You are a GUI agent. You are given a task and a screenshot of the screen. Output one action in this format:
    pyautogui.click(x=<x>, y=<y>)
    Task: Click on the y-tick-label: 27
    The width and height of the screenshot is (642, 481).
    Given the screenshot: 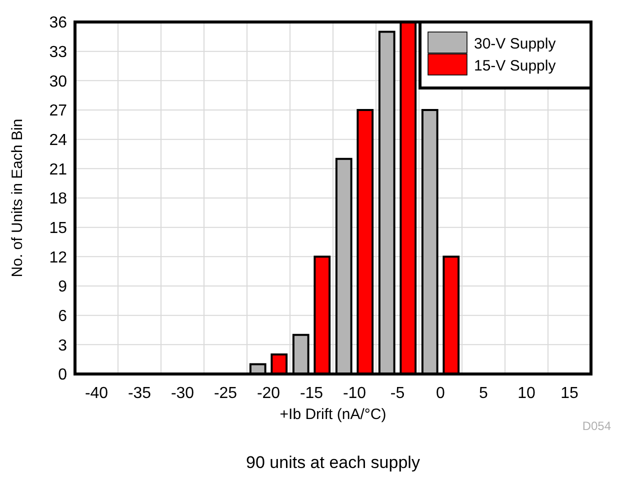 What is the action you would take?
    pyautogui.click(x=58, y=111)
    